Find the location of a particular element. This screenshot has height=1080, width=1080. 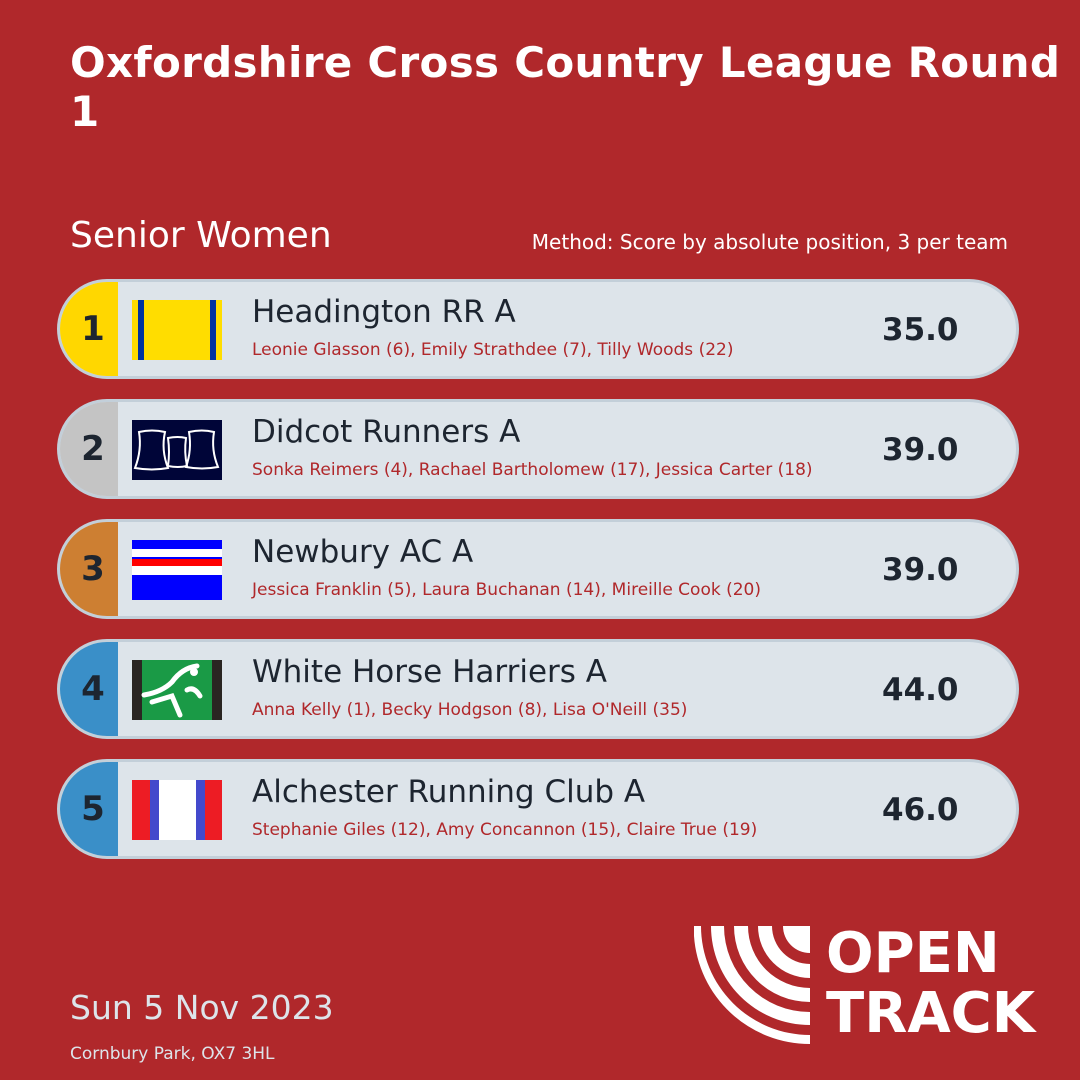

rank-badge: 3 is located at coordinates (89, 569).